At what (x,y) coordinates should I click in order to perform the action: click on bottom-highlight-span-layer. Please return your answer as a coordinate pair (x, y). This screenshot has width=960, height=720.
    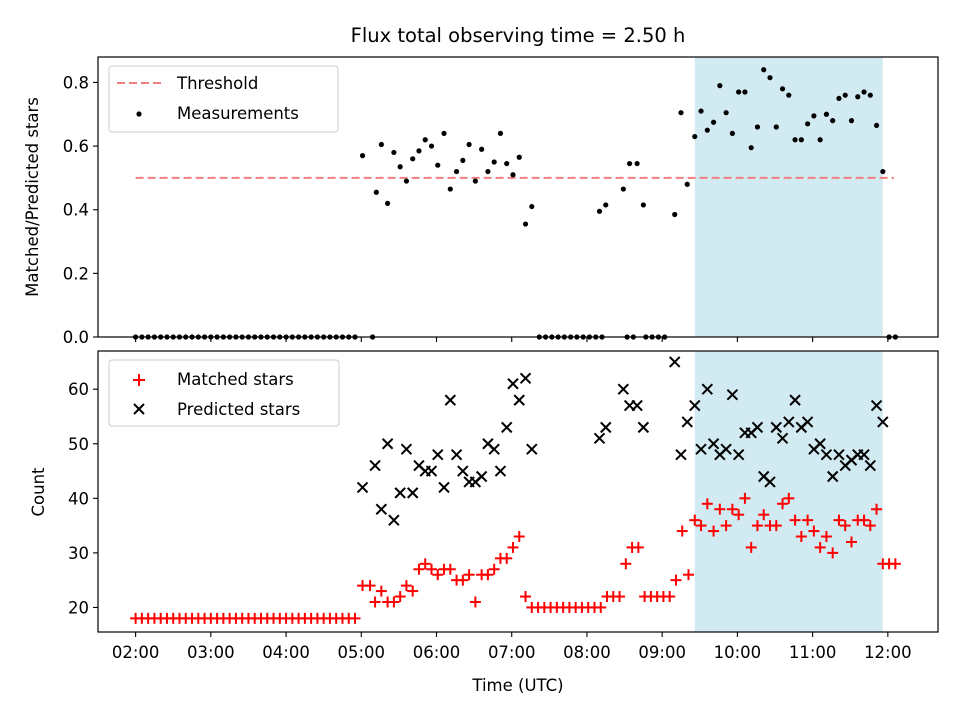
    Looking at the image, I should click on (788, 491).